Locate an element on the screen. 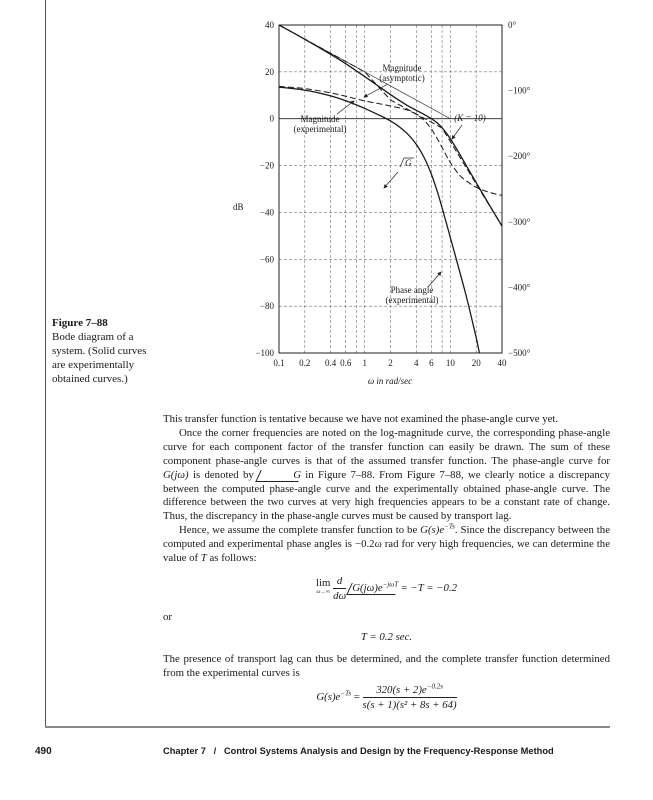 This screenshot has width=653, height=800. arrow-angle-g is located at coordinates (391, 180).